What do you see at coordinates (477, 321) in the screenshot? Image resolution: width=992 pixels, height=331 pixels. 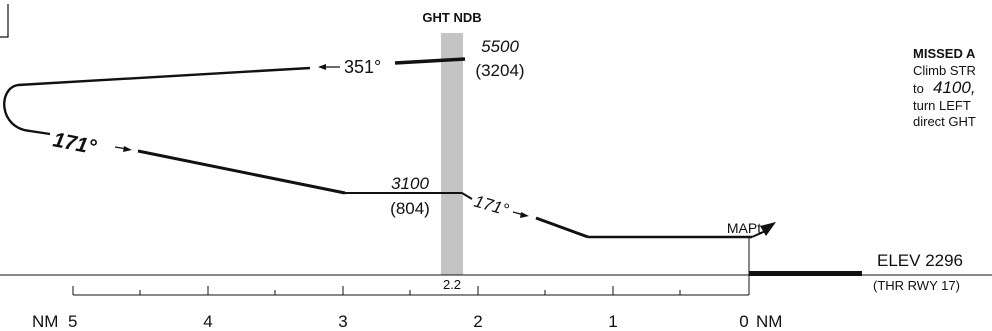 I see `scale-tick-label: 2` at bounding box center [477, 321].